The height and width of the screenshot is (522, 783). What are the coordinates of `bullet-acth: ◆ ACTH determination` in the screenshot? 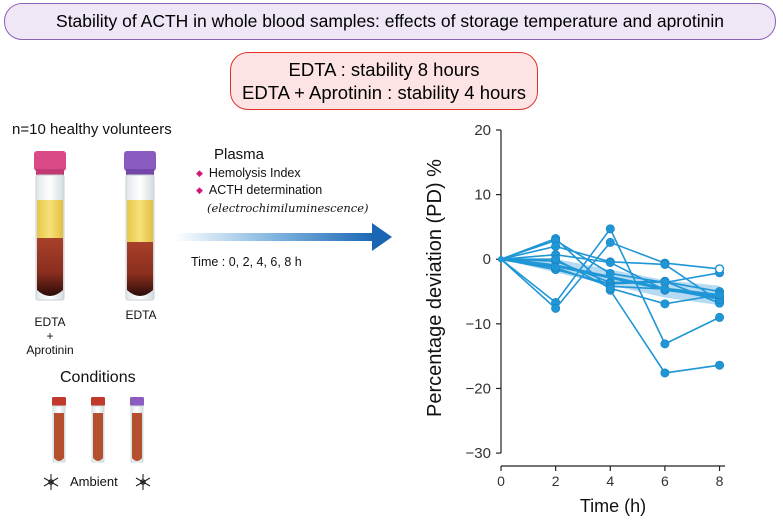 It's located at (259, 190).